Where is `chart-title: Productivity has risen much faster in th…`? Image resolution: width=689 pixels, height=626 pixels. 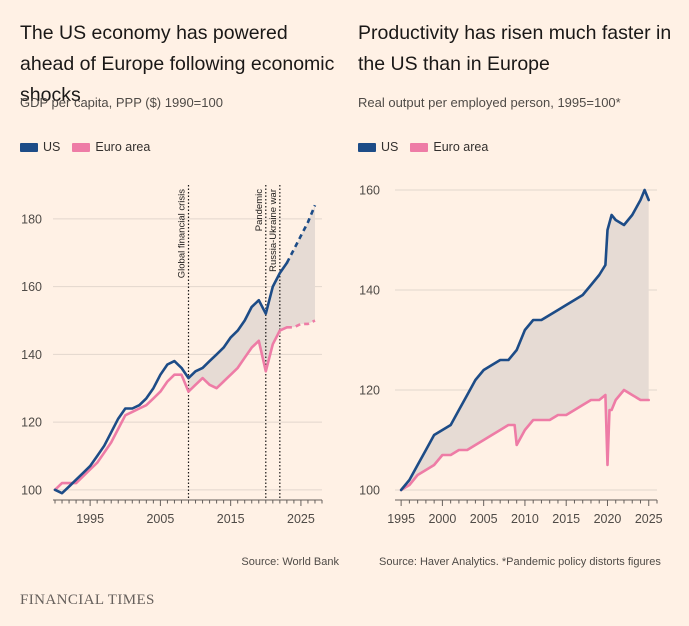
chart-title: Productivity has risen much faster in th… is located at coordinates (515, 48).